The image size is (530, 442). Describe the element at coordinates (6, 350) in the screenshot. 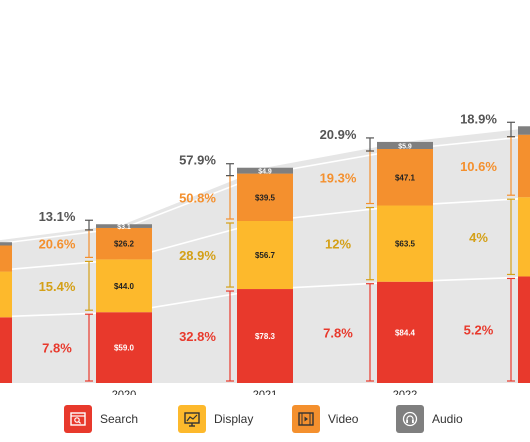

I see `bar-search-2019` at that location.